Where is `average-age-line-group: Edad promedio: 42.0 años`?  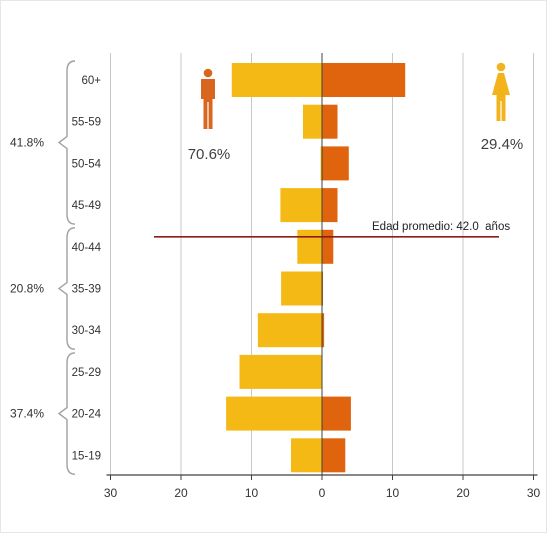
average-age-line-group: Edad promedio: 42.0 años is located at coordinates (332, 229).